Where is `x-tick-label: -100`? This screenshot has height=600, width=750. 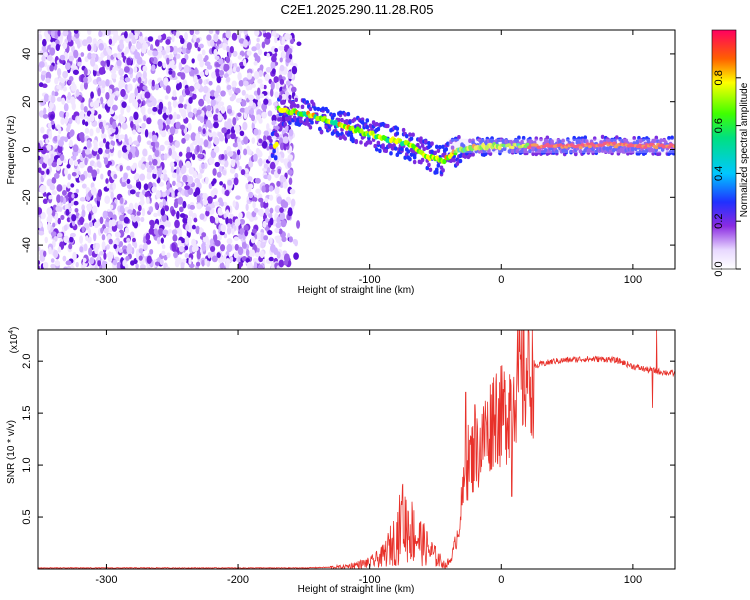
x-tick-label: -100 is located at coordinates (370, 580).